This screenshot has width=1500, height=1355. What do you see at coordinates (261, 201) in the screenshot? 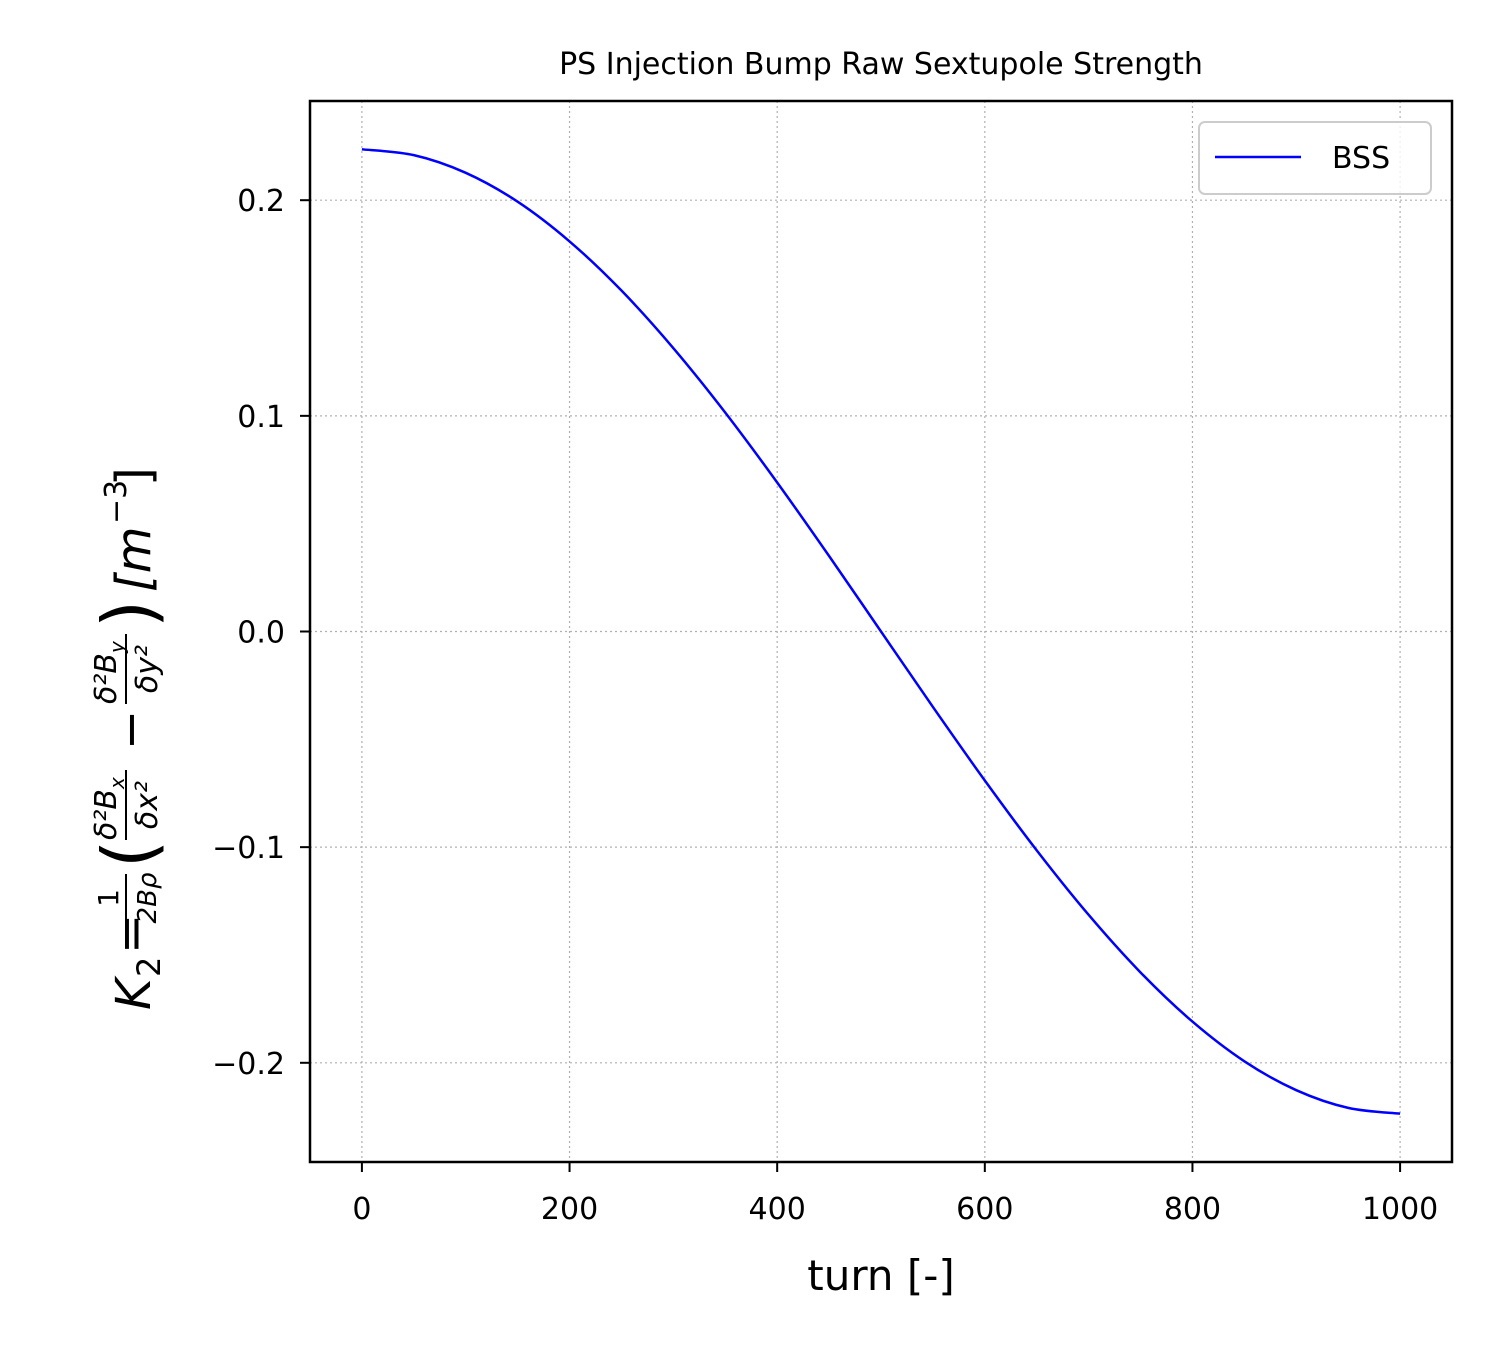
I see `y-tick-label: 0.2` at bounding box center [261, 201].